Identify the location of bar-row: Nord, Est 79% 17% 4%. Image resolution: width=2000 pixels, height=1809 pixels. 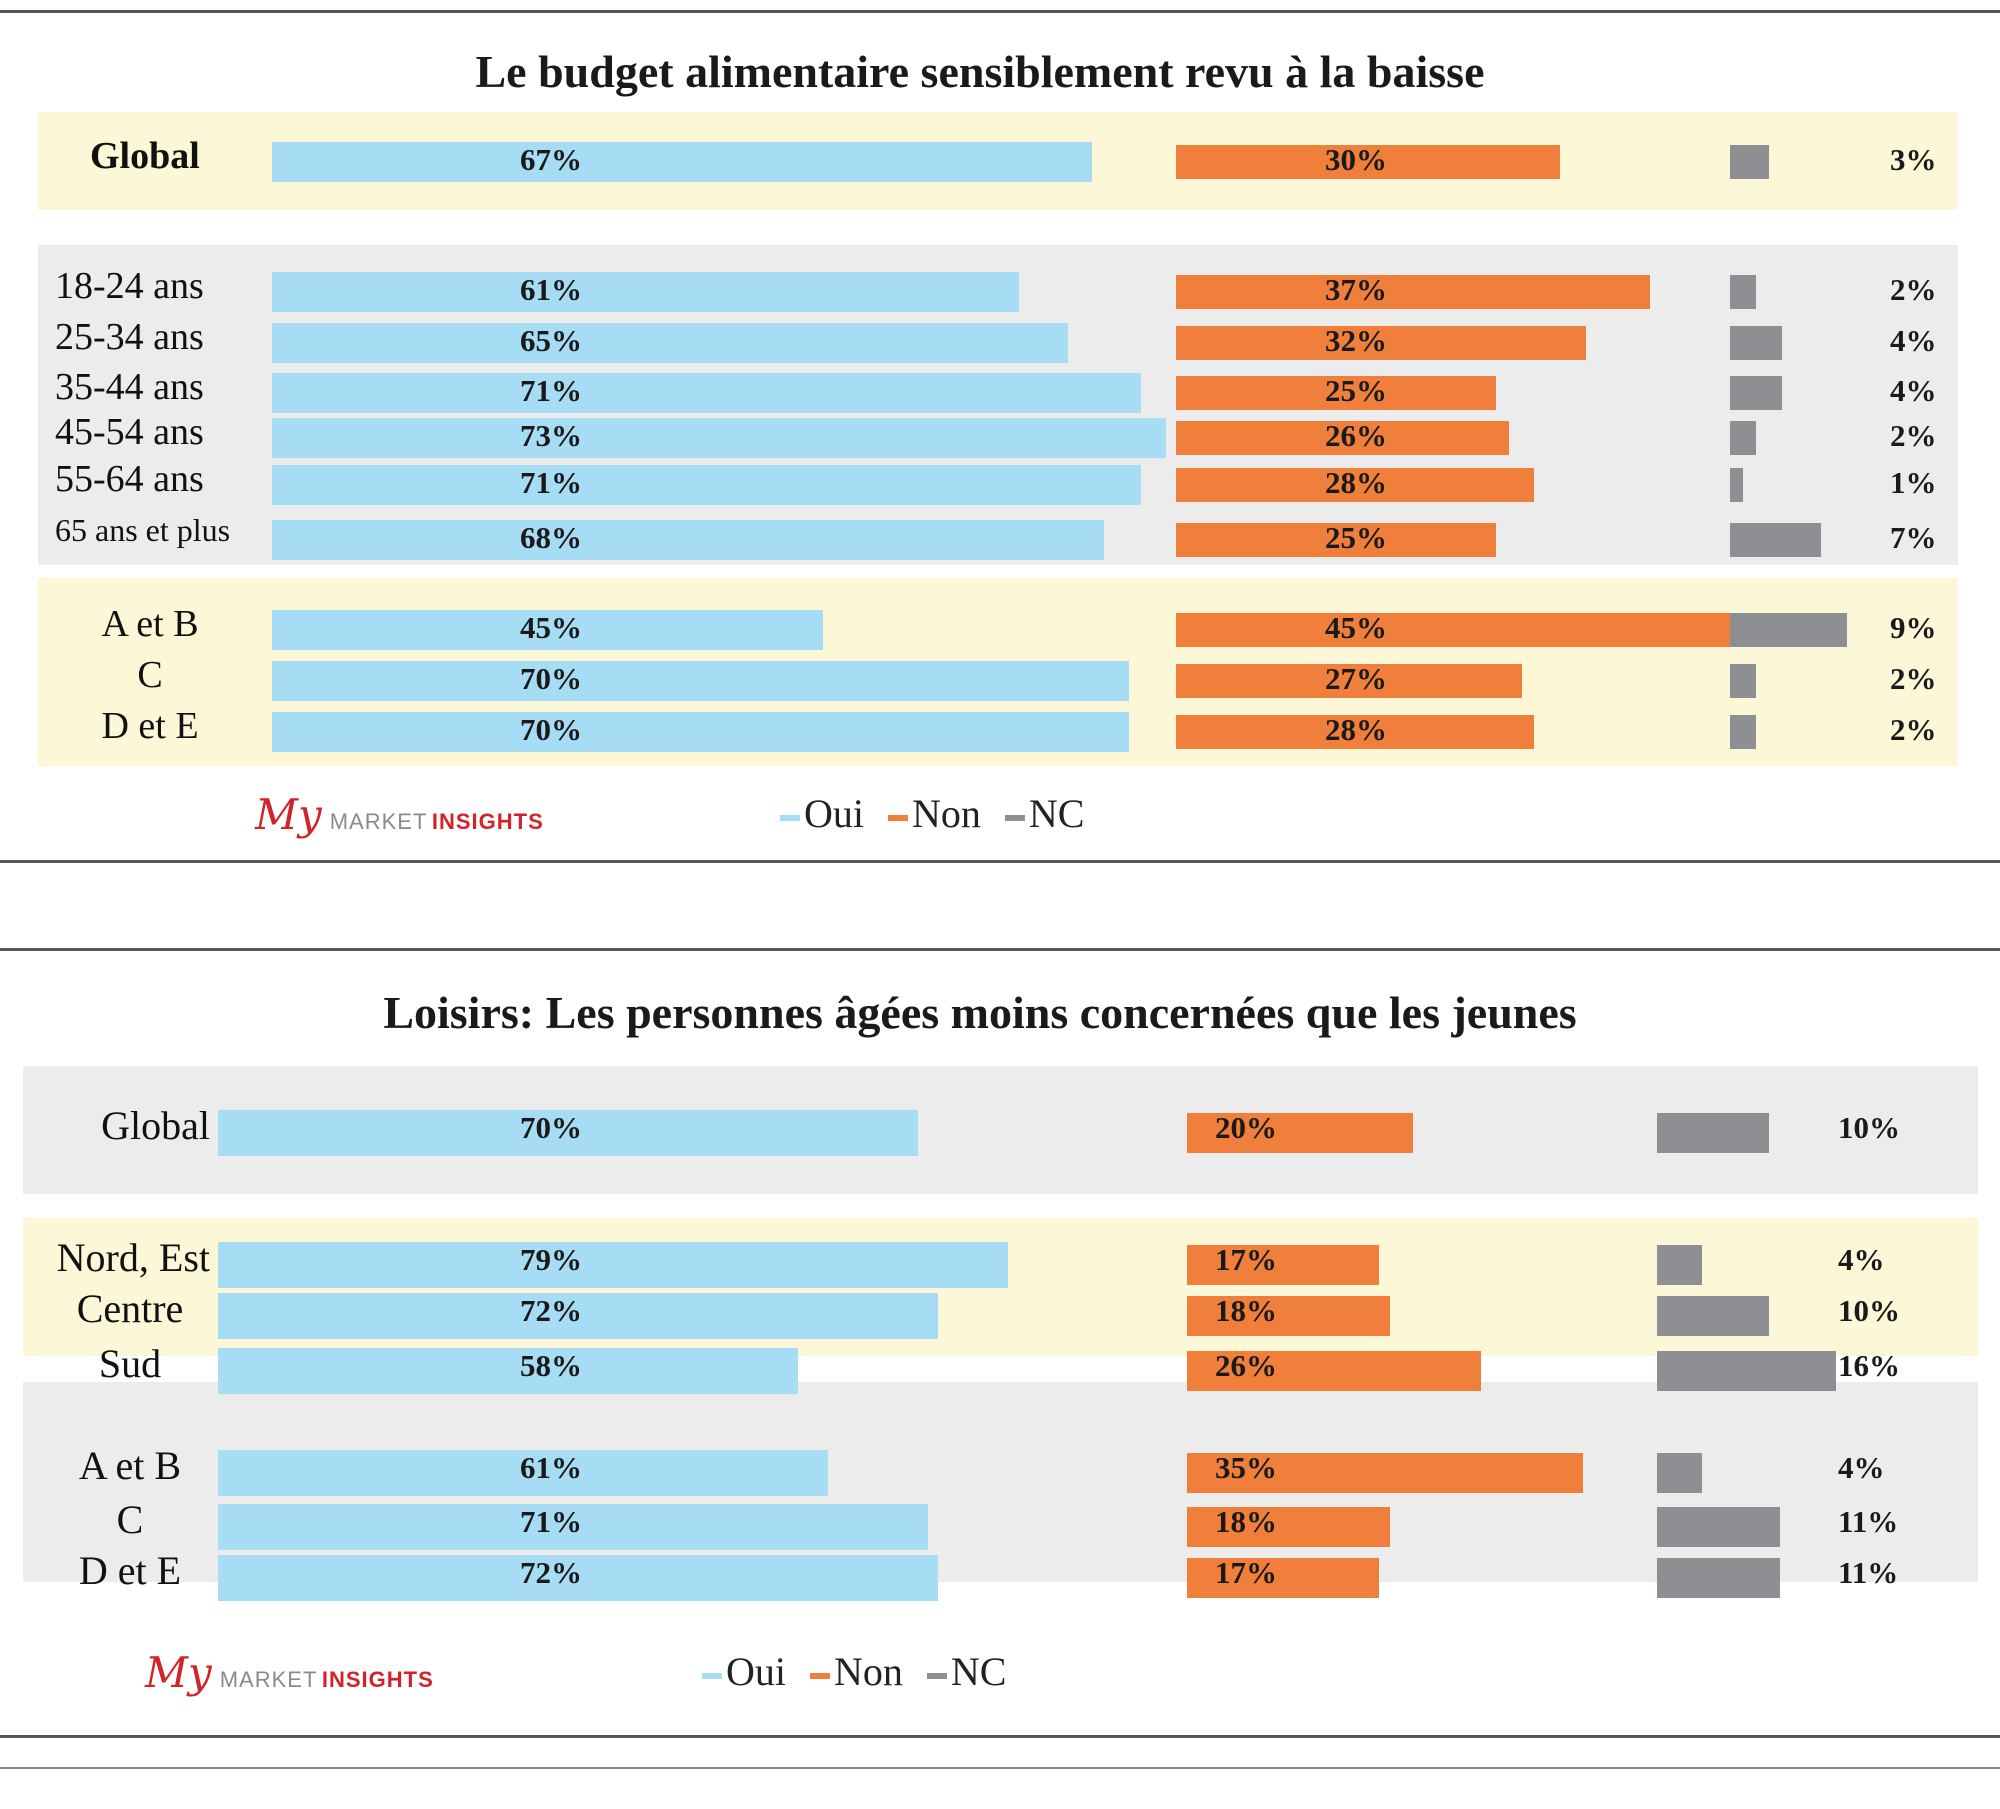
(1000, 1261).